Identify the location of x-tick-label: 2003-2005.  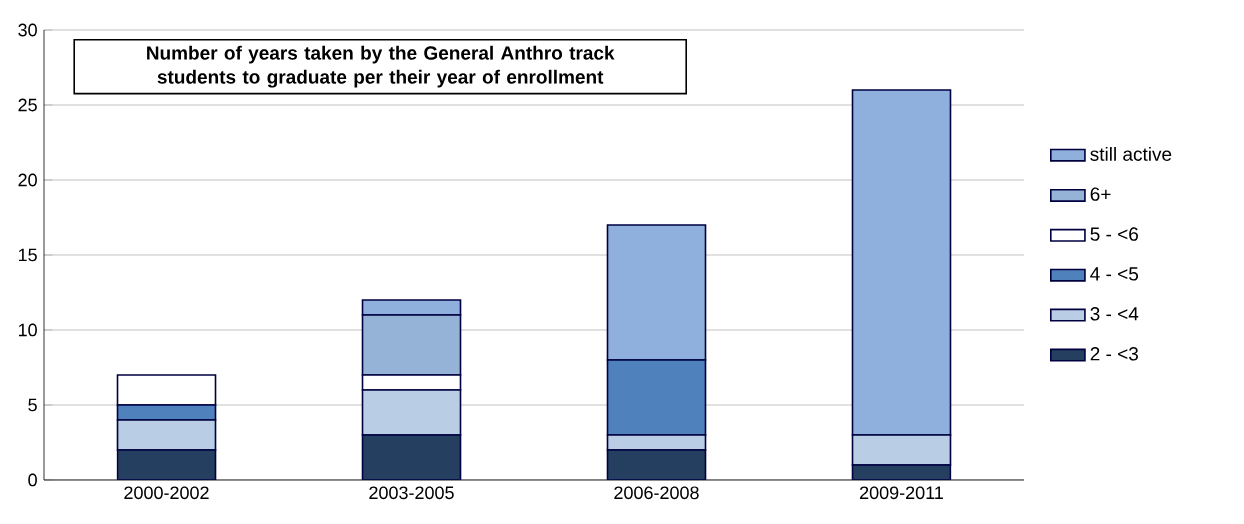
(411, 493).